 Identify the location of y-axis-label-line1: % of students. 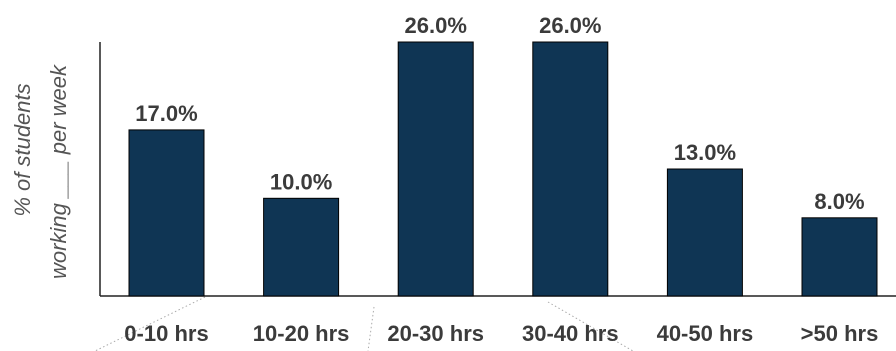
(22, 149).